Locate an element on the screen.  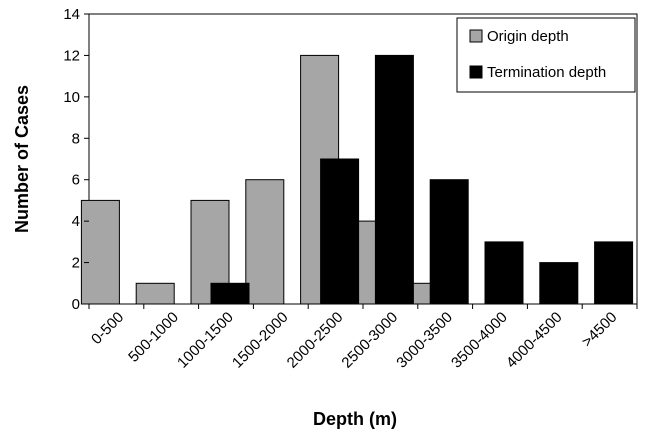
x-tick-label: 500-1000 is located at coordinates (153, 337).